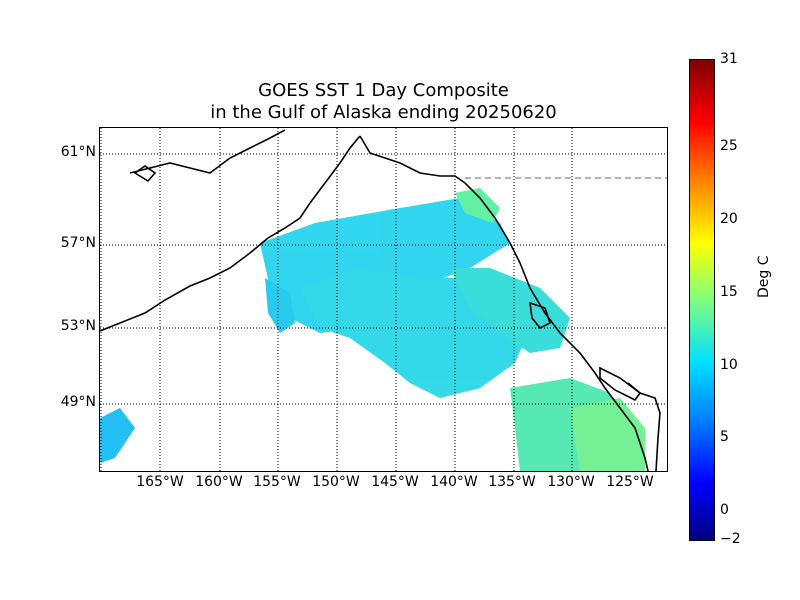 This screenshot has height=600, width=800. What do you see at coordinates (764, 276) in the screenshot?
I see `colorbar-label: Deg C` at bounding box center [764, 276].